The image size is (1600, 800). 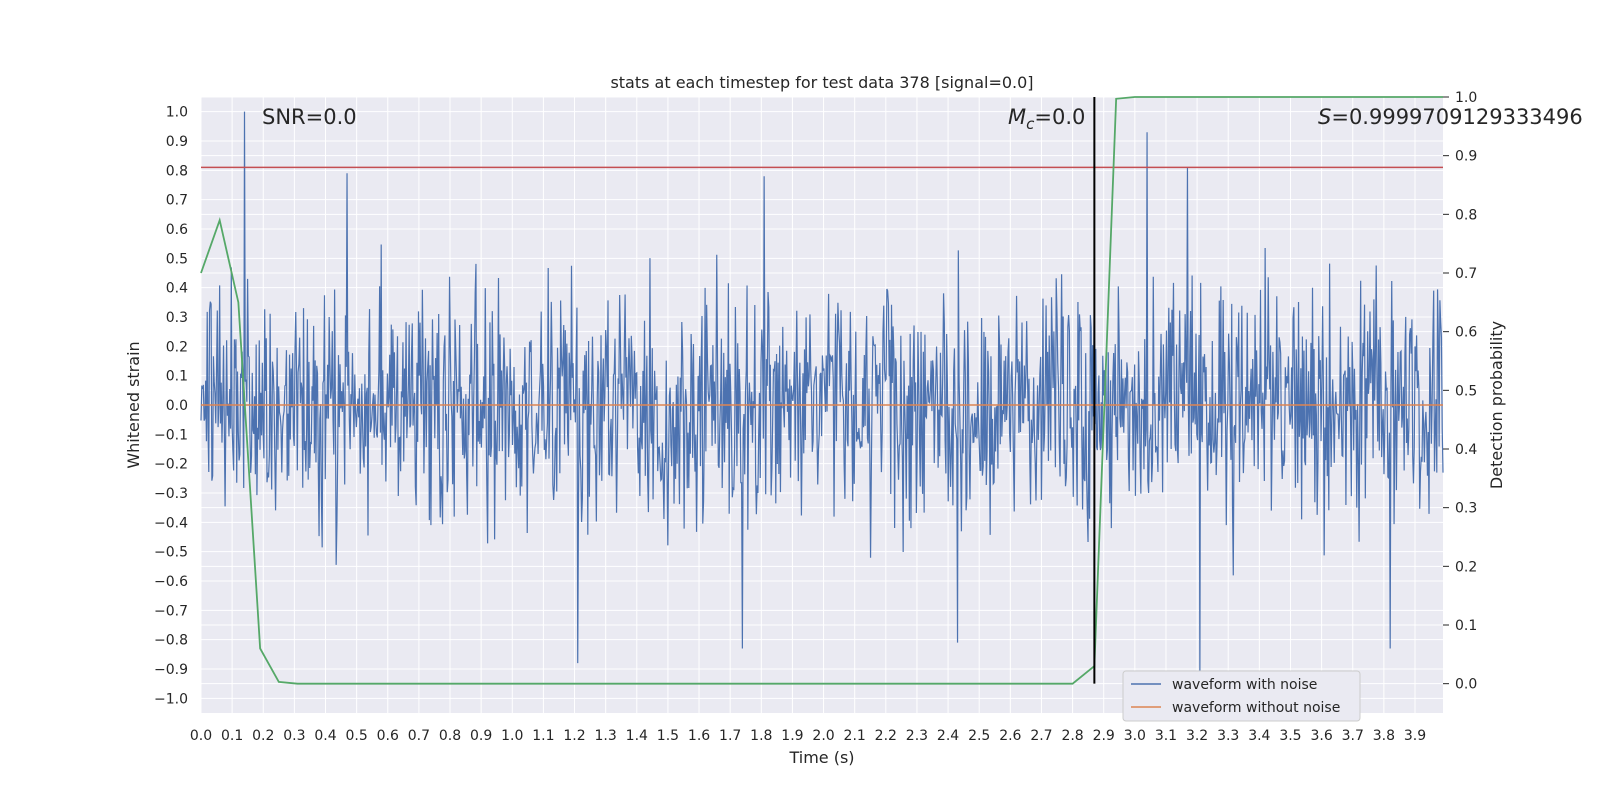 I want to click on x-tick-label: 3.2, so click(x=1197, y=736).